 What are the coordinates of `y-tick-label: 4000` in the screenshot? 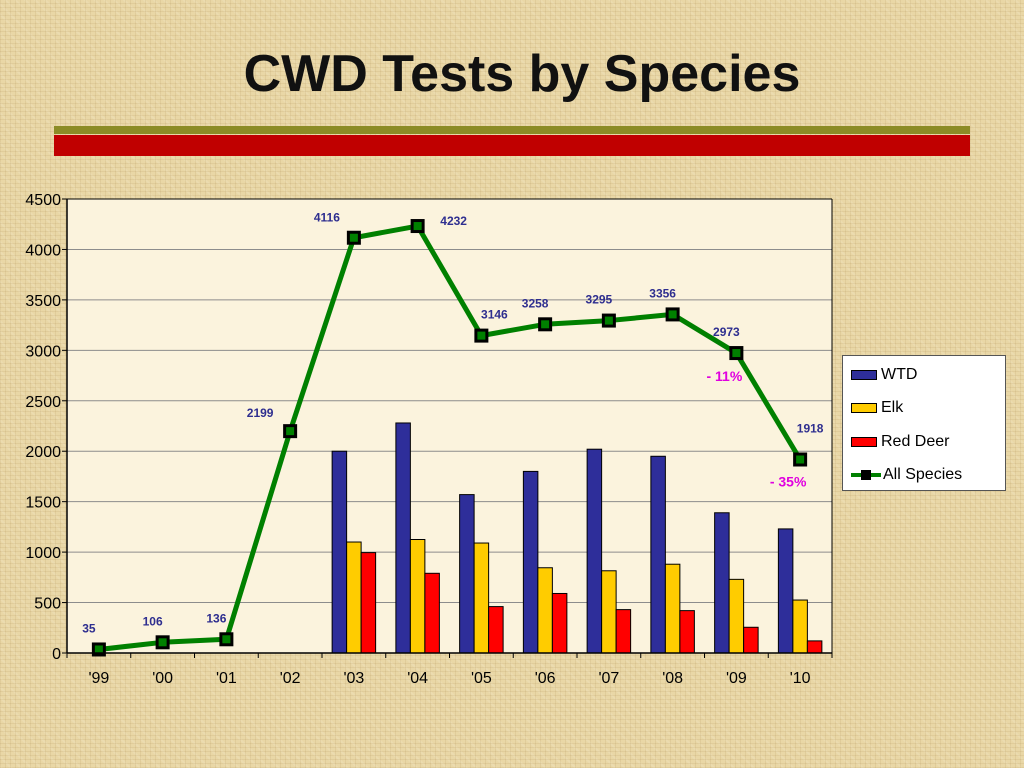 It's located at (43, 250).